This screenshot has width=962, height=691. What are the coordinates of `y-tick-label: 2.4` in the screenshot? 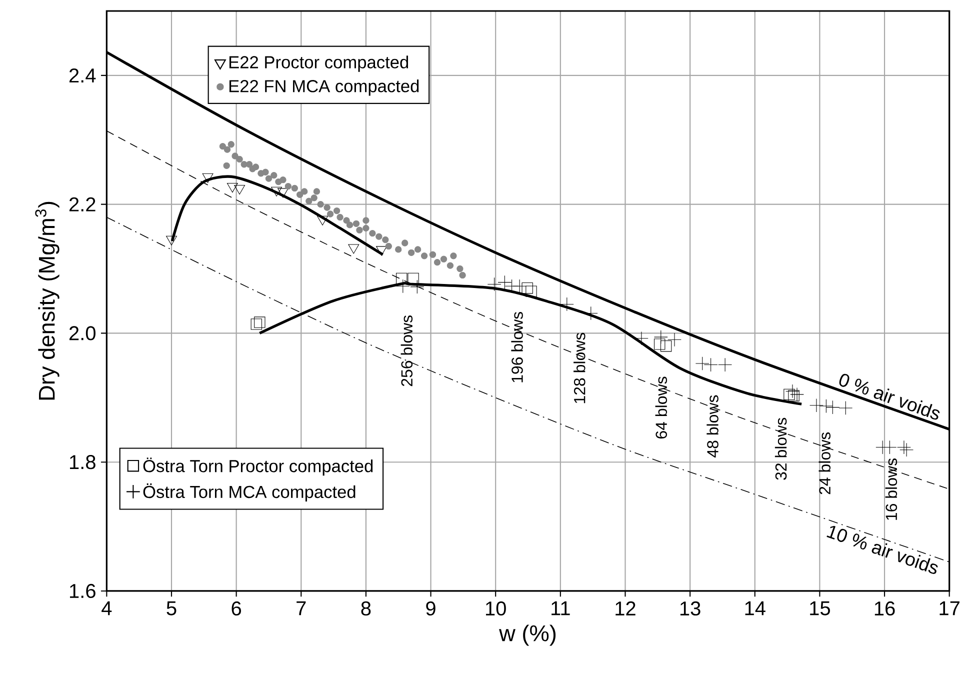 It's located at (82, 75).